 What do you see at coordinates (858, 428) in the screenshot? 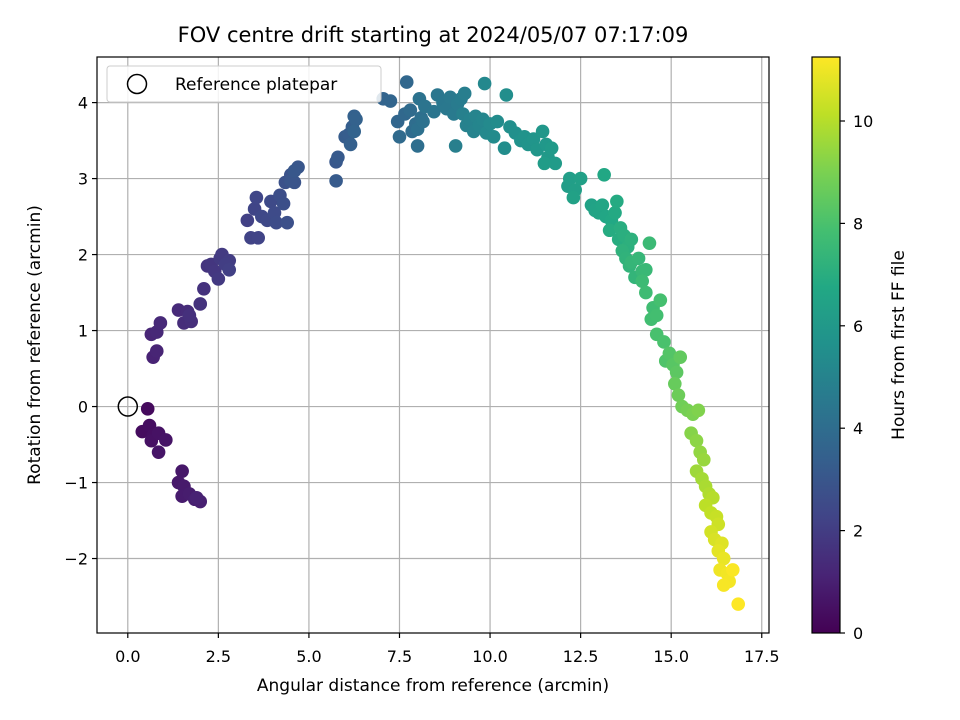
I see `colorbar-tick-label: 4` at bounding box center [858, 428].